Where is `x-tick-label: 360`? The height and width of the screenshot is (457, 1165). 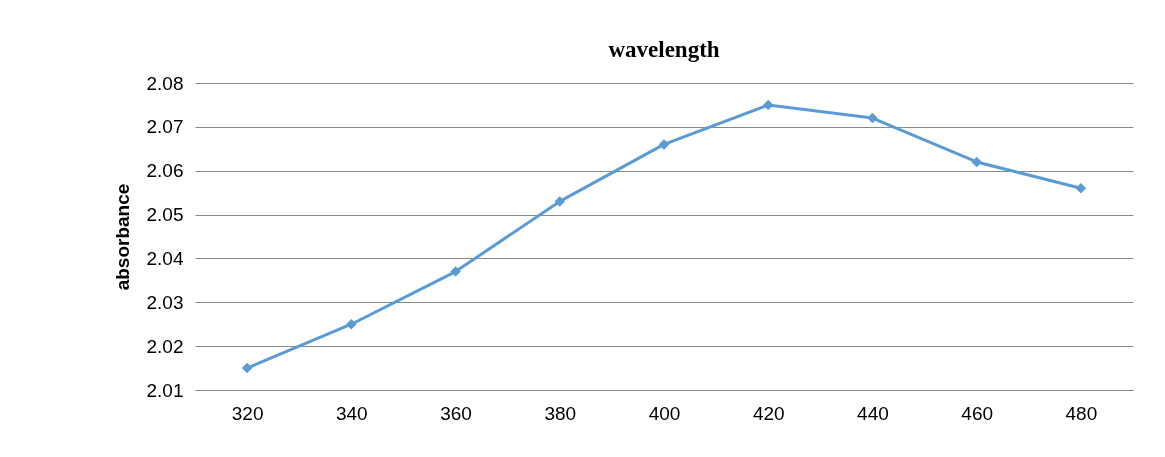
x-tick-label: 360 is located at coordinates (456, 413).